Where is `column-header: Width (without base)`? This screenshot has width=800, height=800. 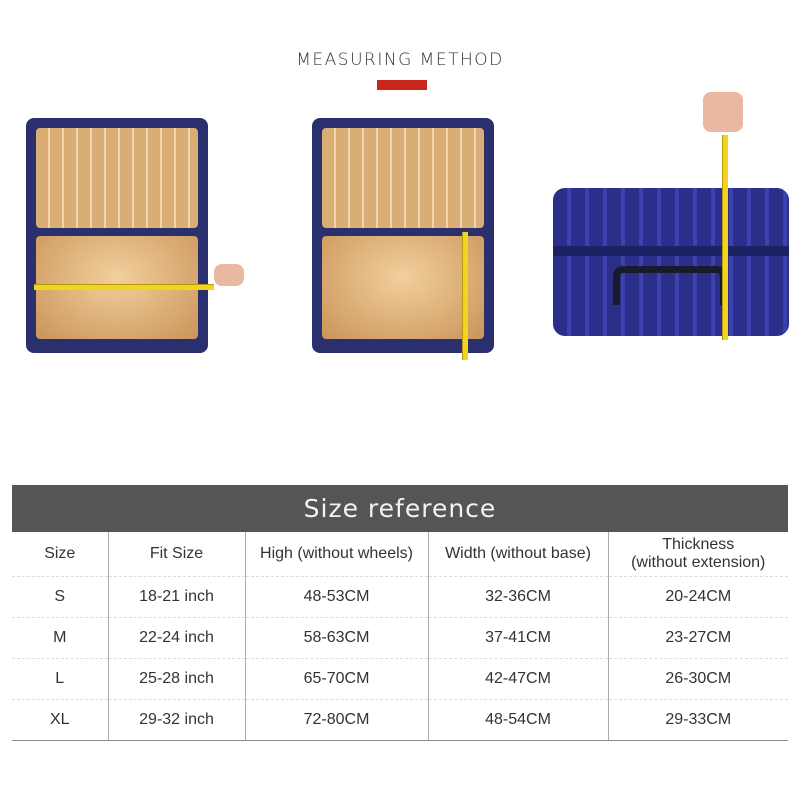 column-header: Width (without base) is located at coordinates (517, 554).